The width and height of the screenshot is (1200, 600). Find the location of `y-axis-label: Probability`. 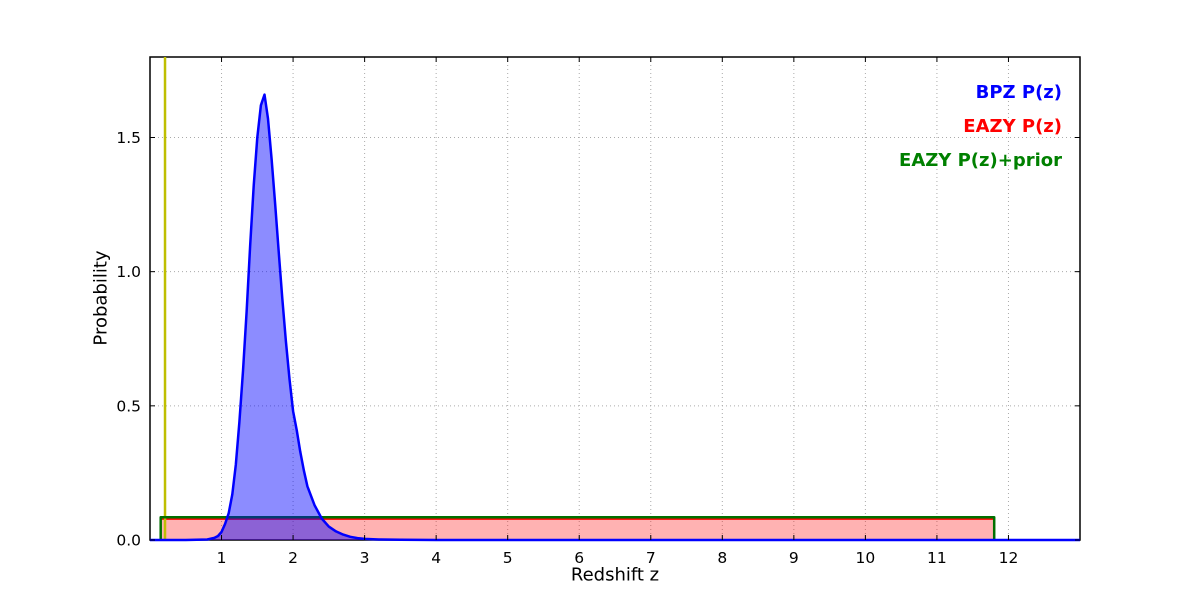

y-axis-label: Probability is located at coordinates (101, 298).